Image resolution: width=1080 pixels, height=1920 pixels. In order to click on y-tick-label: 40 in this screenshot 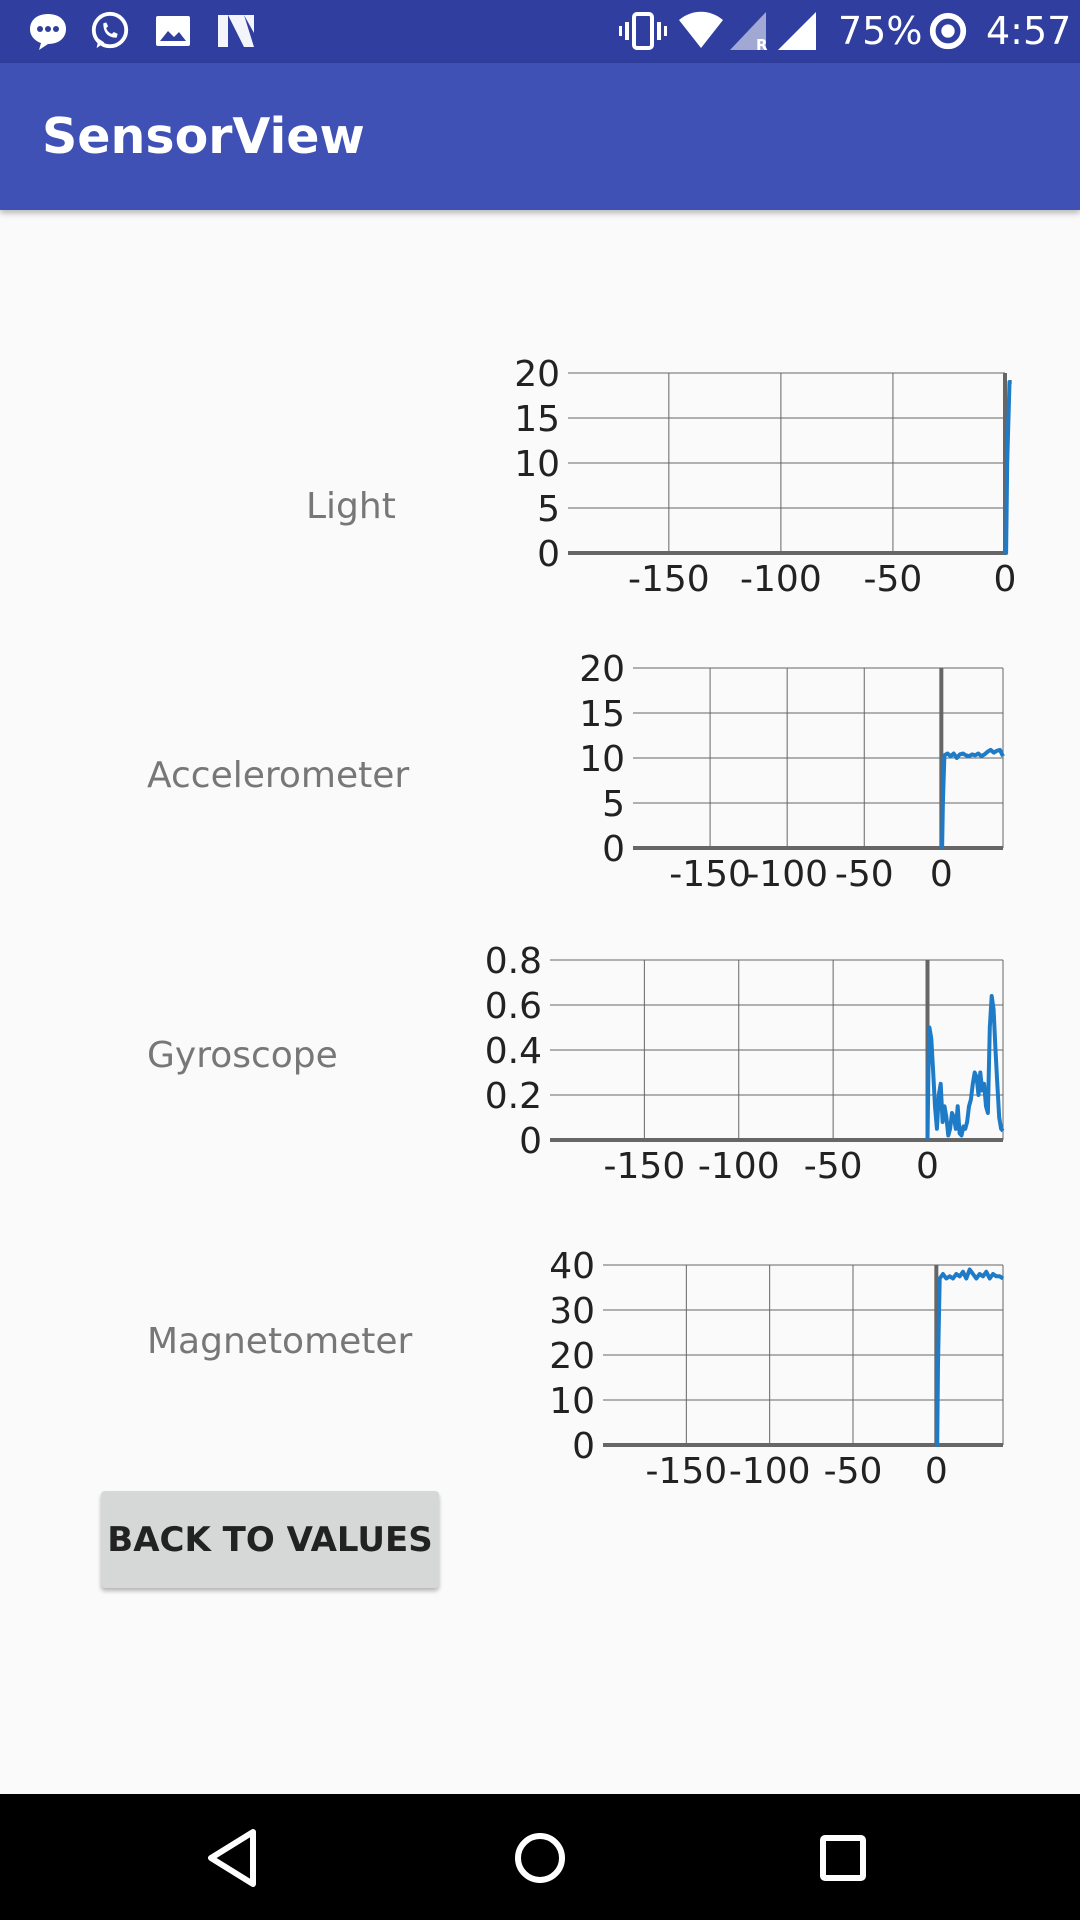, I will do `click(572, 1266)`.